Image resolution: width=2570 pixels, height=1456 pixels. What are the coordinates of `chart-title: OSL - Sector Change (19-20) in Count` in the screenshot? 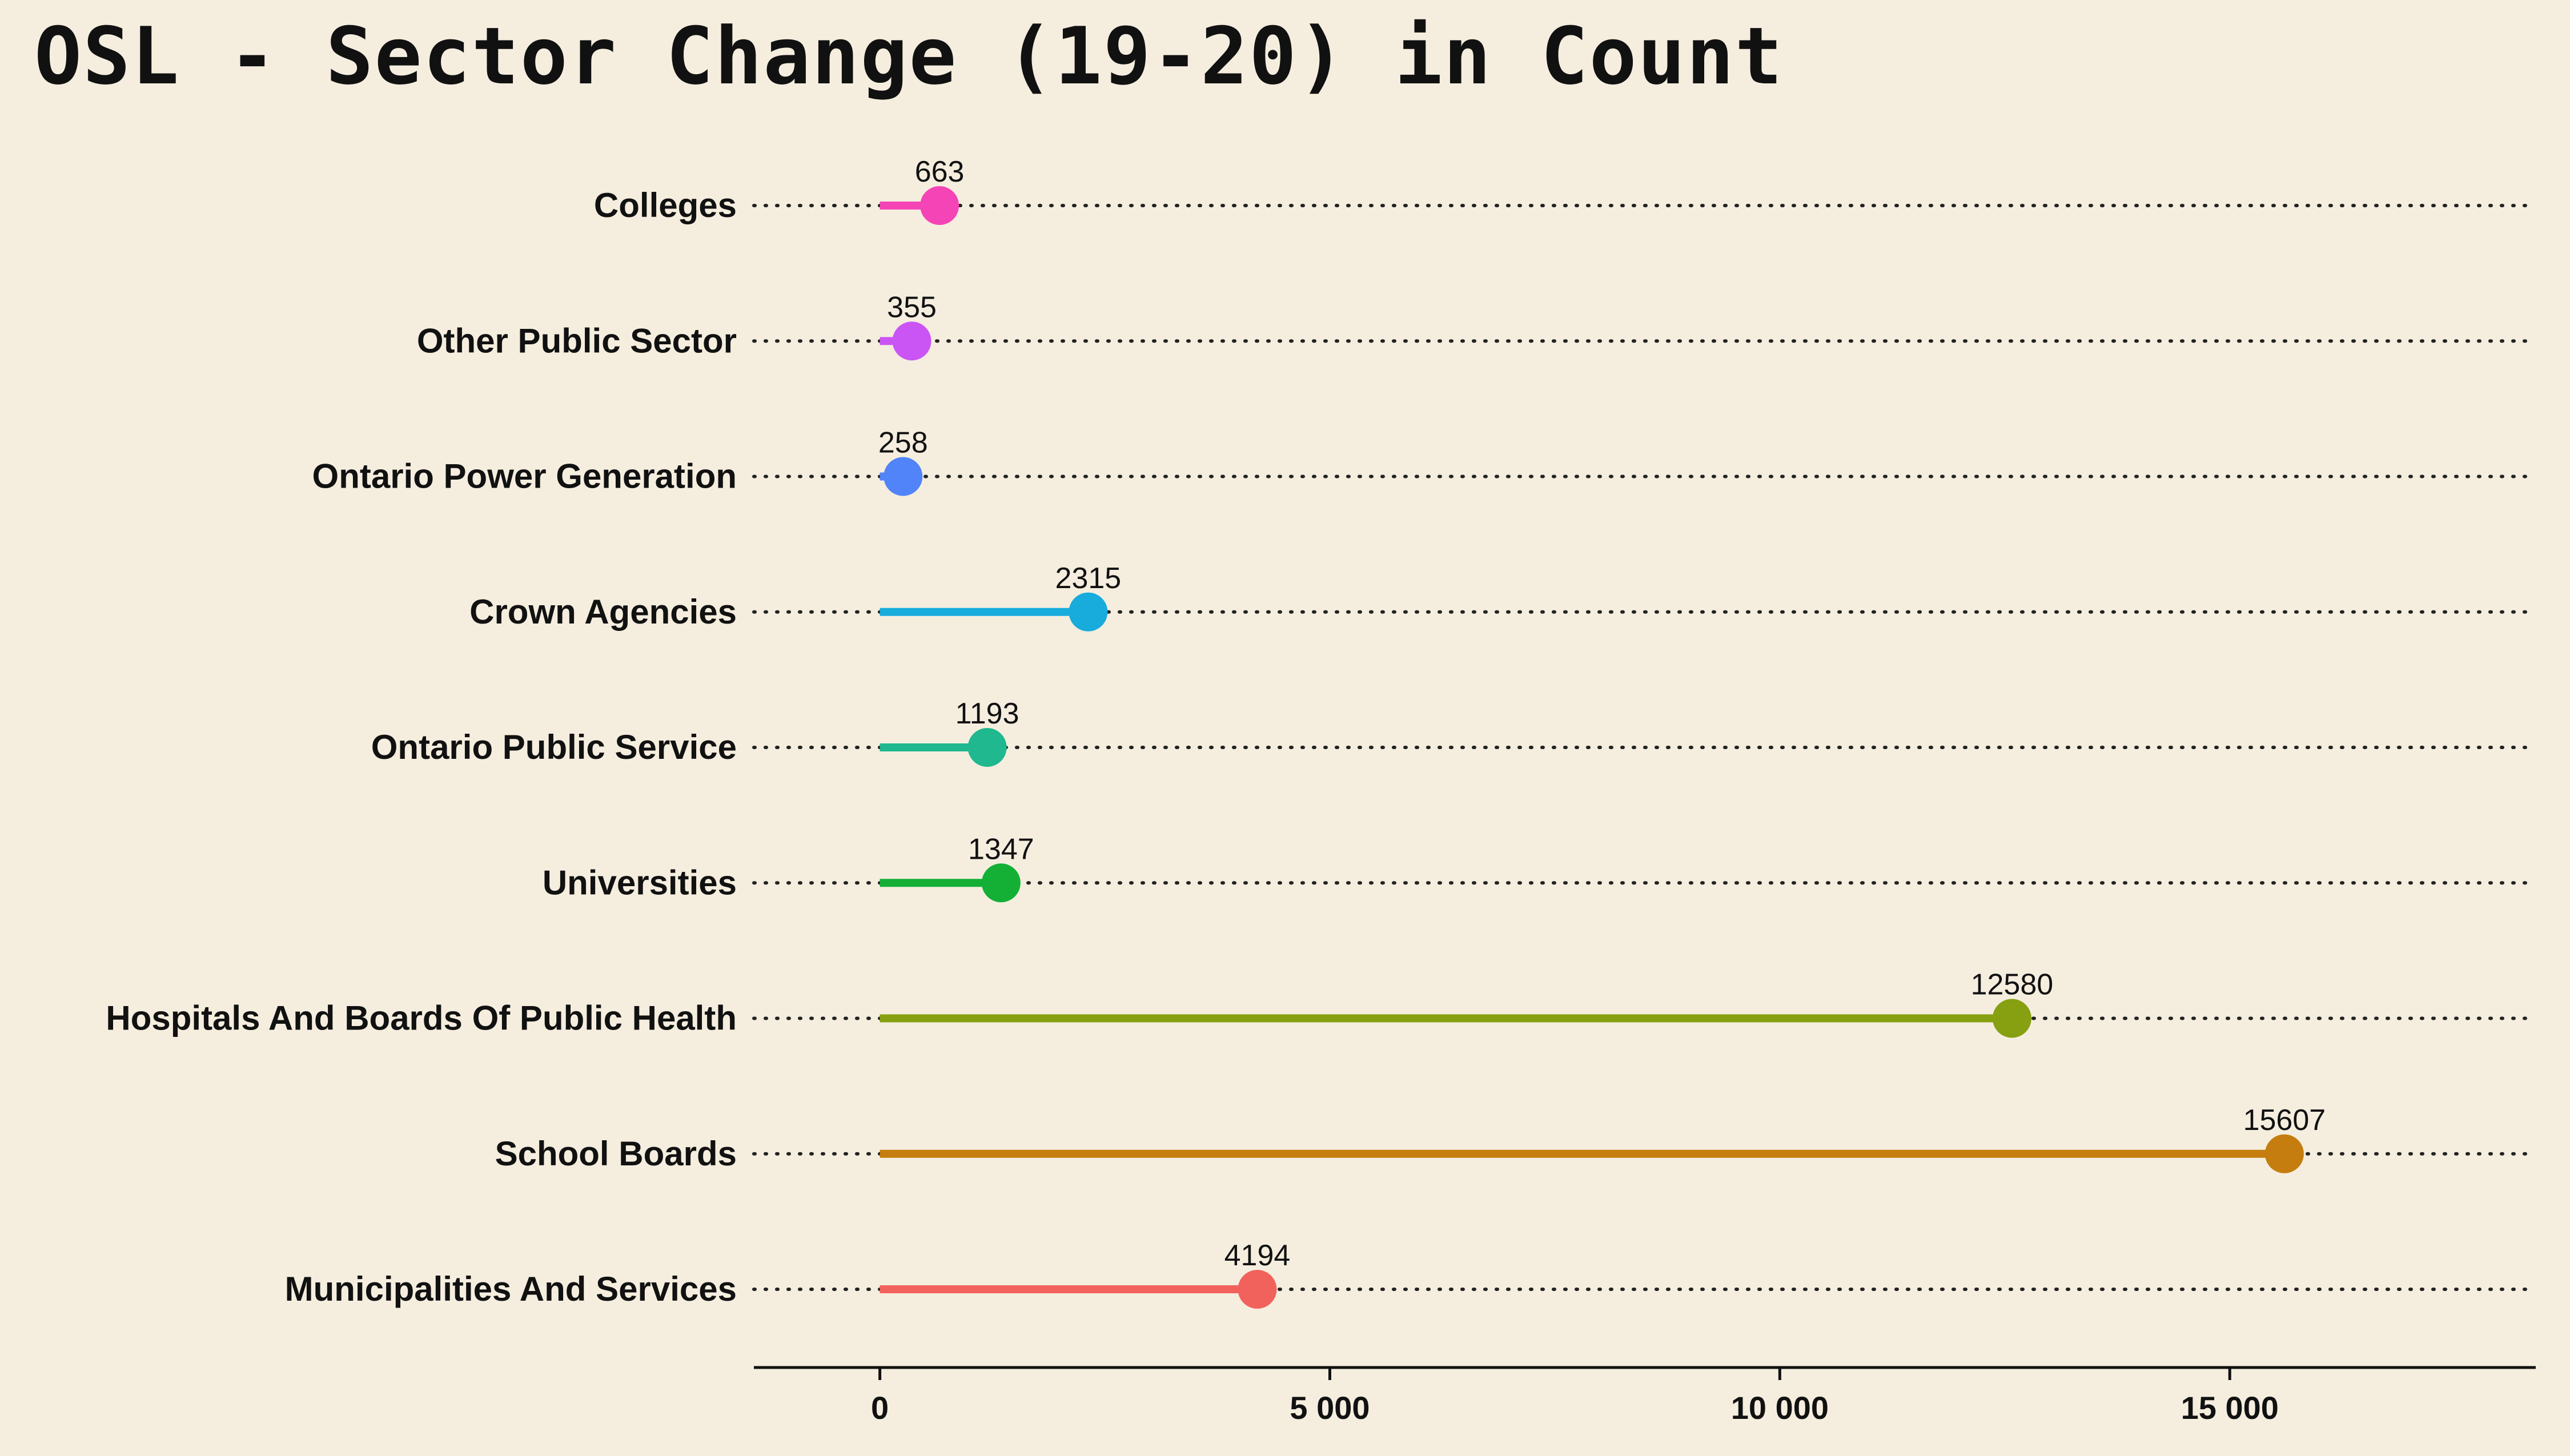 It's located at (909, 56).